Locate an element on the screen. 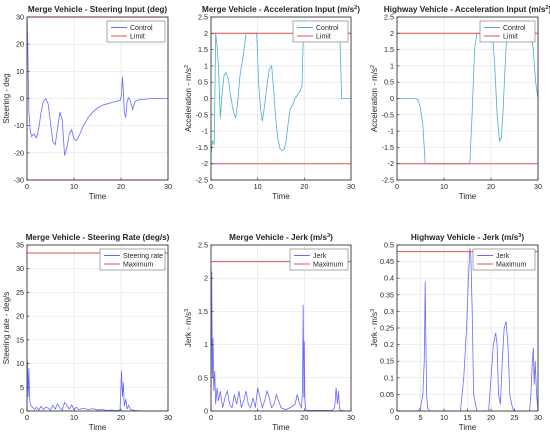 The image size is (550, 435). y-tick-label: -10 is located at coordinates (19, 125).